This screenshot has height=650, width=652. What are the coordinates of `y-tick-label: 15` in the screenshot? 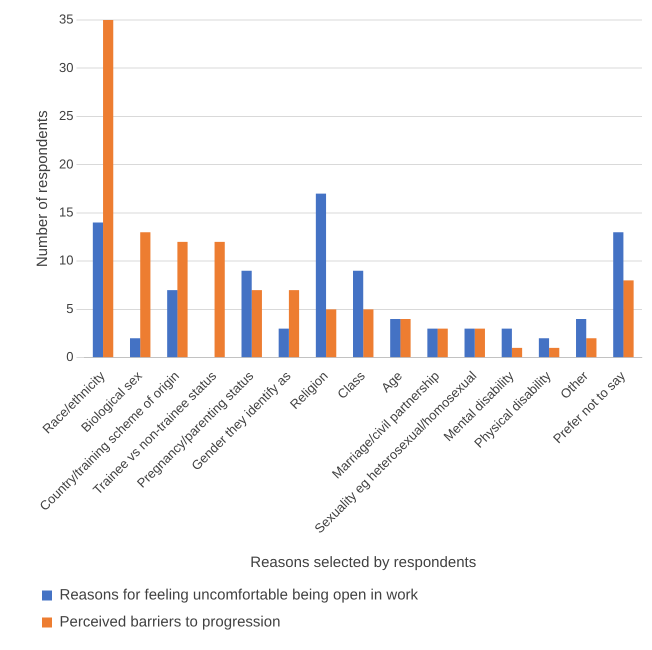 It's located at (66, 212).